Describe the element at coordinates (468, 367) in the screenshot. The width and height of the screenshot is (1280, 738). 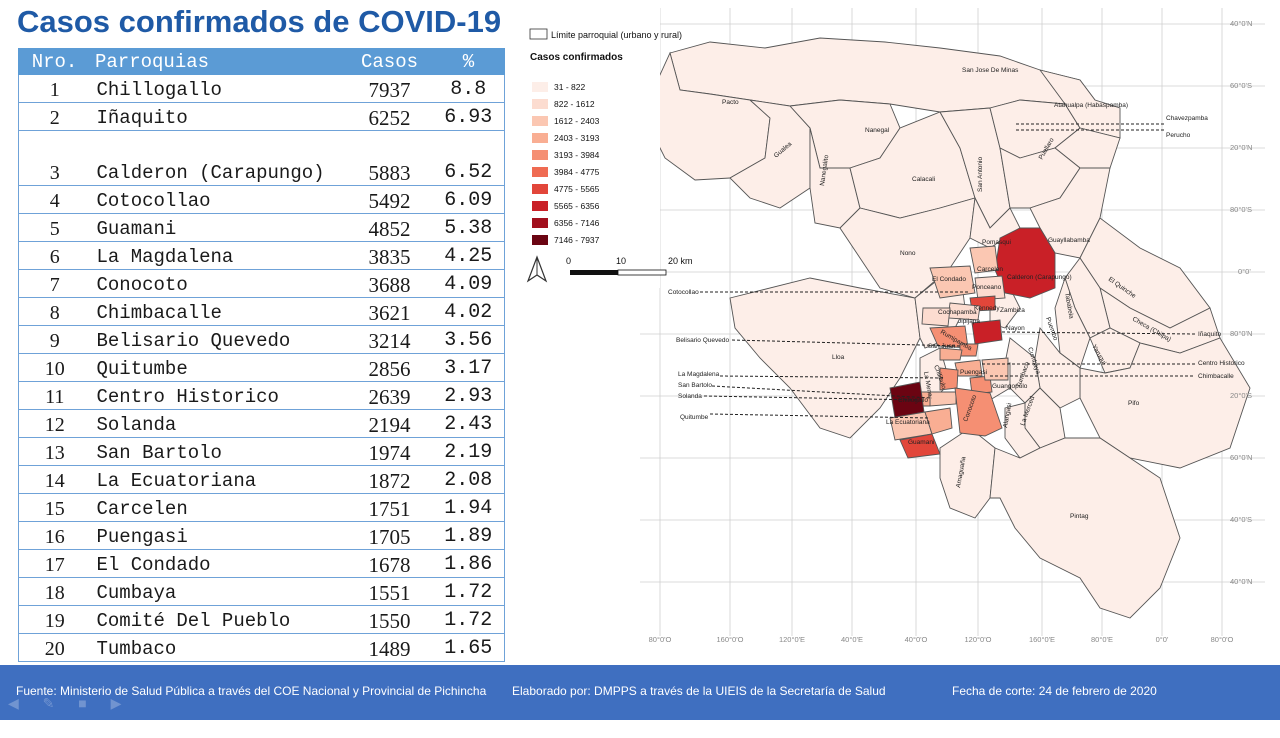
I see `table-cell-percent: 3.17` at that location.